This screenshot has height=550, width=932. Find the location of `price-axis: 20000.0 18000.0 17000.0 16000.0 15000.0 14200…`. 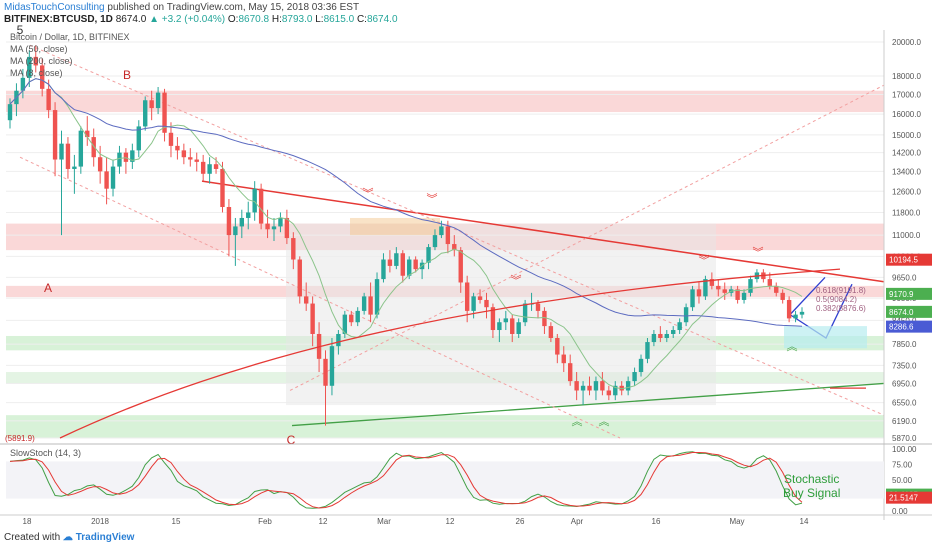

price-axis: 20000.0 18000.0 17000.0 16000.0 15000.0 14200… is located at coordinates (907, 275).